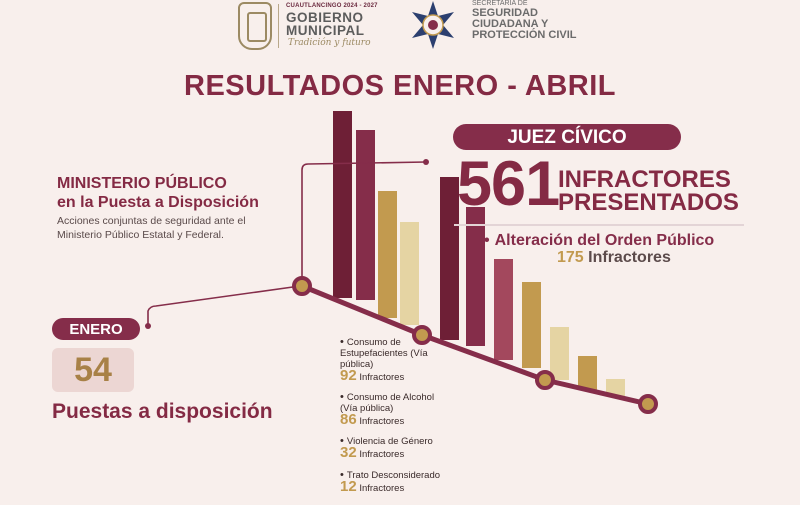 Image resolution: width=800 pixels, height=505 pixels. I want to click on page-title: RESULTADOS ENERO - ABRIL, so click(400, 86).